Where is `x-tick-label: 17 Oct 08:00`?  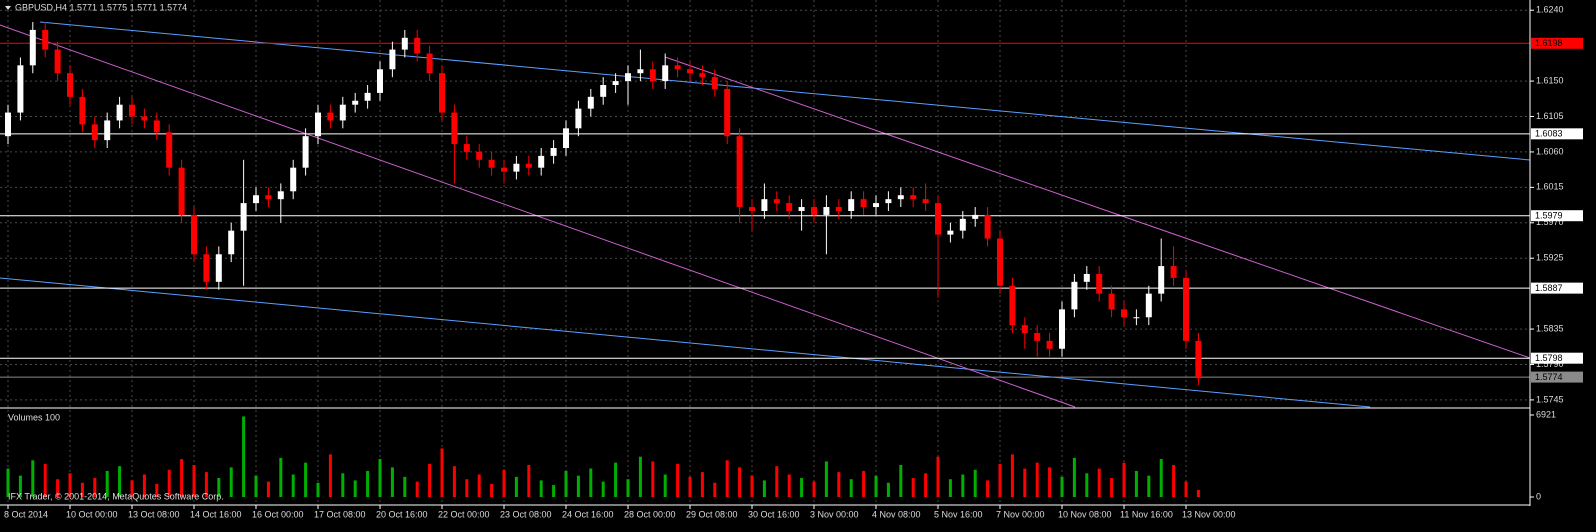
x-tick-label: 17 Oct 08:00 is located at coordinates (340, 514).